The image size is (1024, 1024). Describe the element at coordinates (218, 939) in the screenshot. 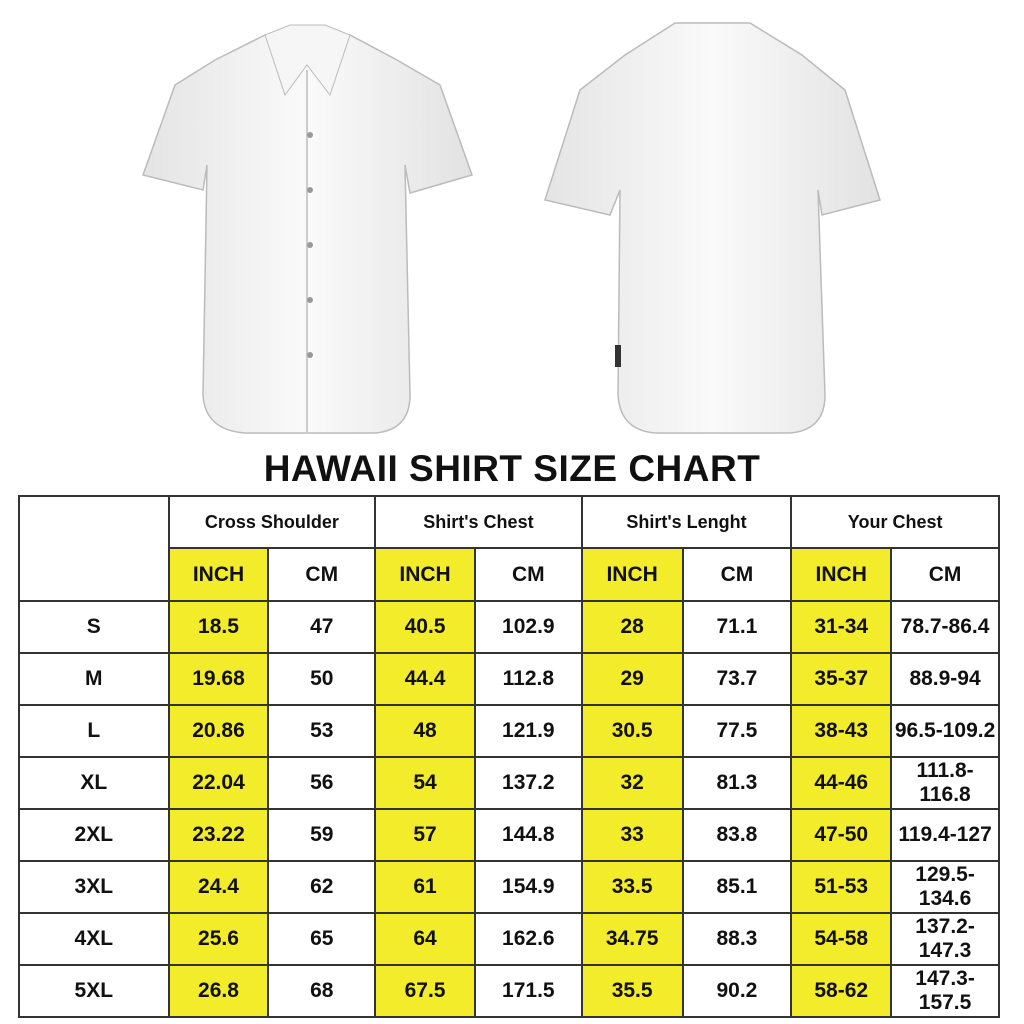

I see `value-cell: 25.6` at that location.